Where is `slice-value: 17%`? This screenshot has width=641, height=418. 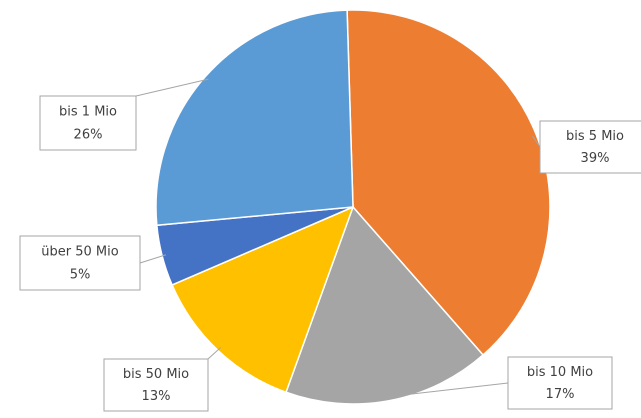
slice-value: 17% is located at coordinates (560, 394).